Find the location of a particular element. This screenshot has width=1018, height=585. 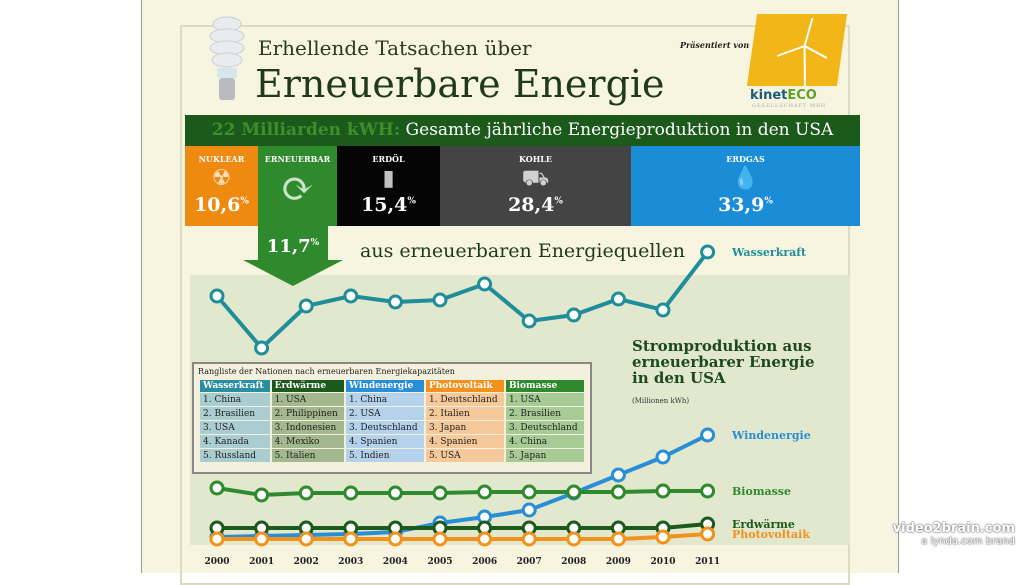

series-label: Windenergie is located at coordinates (771, 435).